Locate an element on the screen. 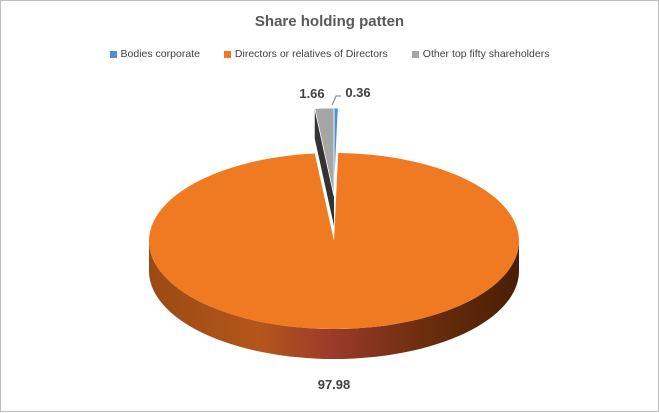 This screenshot has height=413, width=659. legend-item-other-top-fifty: Other top fifty shareholders is located at coordinates (480, 54).